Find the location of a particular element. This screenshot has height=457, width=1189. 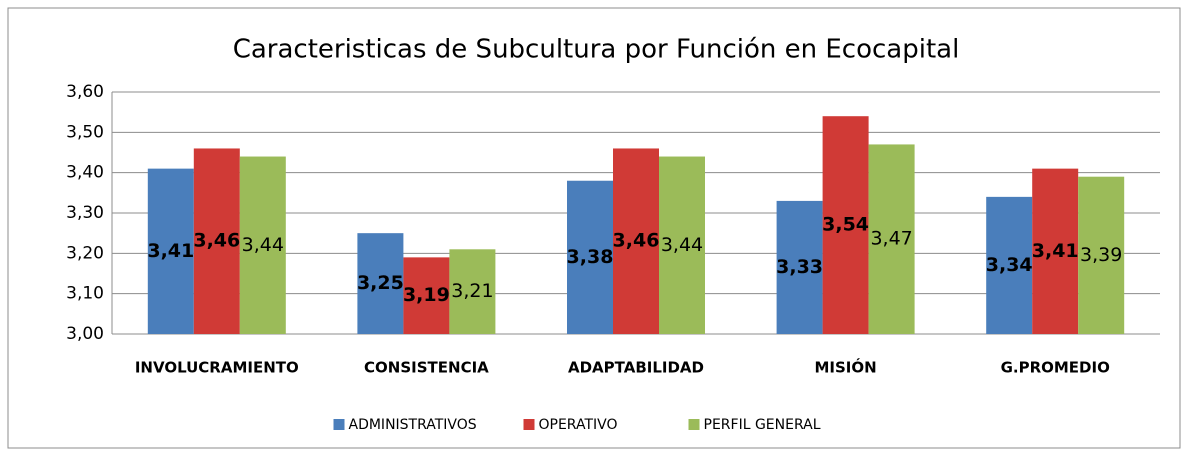

data-label: 3,33 is located at coordinates (799, 267).